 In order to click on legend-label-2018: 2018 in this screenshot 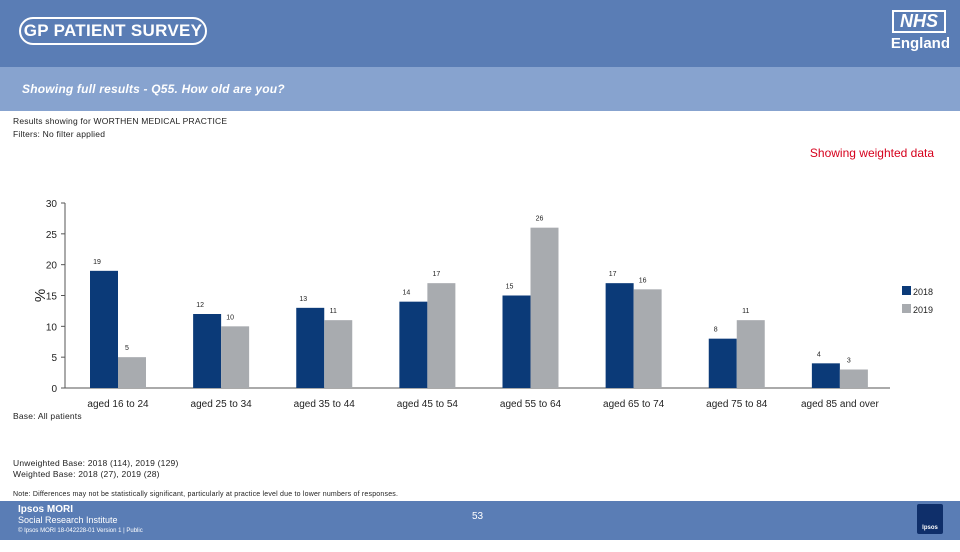, I will do `click(923, 292)`.